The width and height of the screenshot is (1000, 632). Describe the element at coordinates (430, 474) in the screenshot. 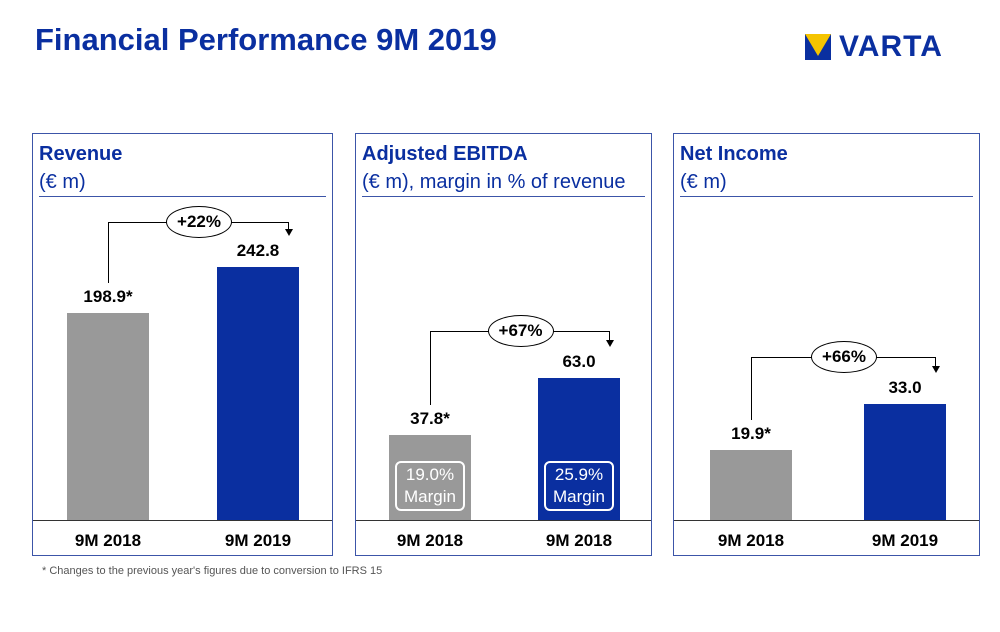

I see `margin-value: 19.0%` at that location.